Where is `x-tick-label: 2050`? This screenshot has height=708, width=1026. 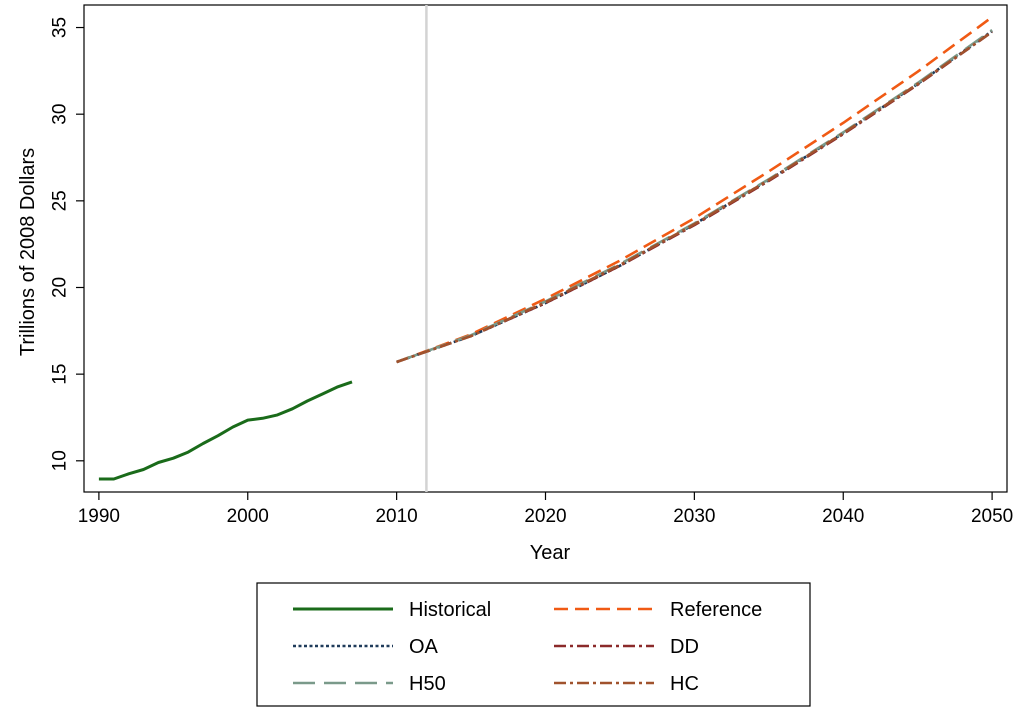 x-tick-label: 2050 is located at coordinates (992, 516).